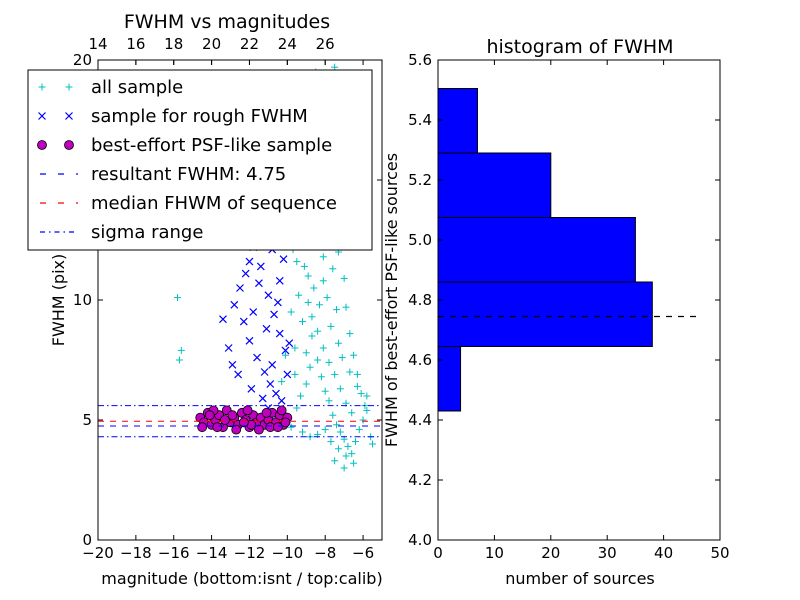 The width and height of the screenshot is (800, 600). I want to click on legend-item-0: all sample, so click(110, 87).